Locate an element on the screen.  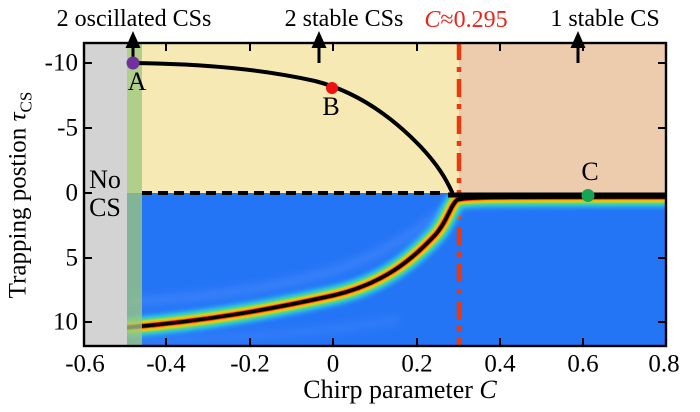
y-axis-label-text: Trapping postion is located at coordinates (18, 210).